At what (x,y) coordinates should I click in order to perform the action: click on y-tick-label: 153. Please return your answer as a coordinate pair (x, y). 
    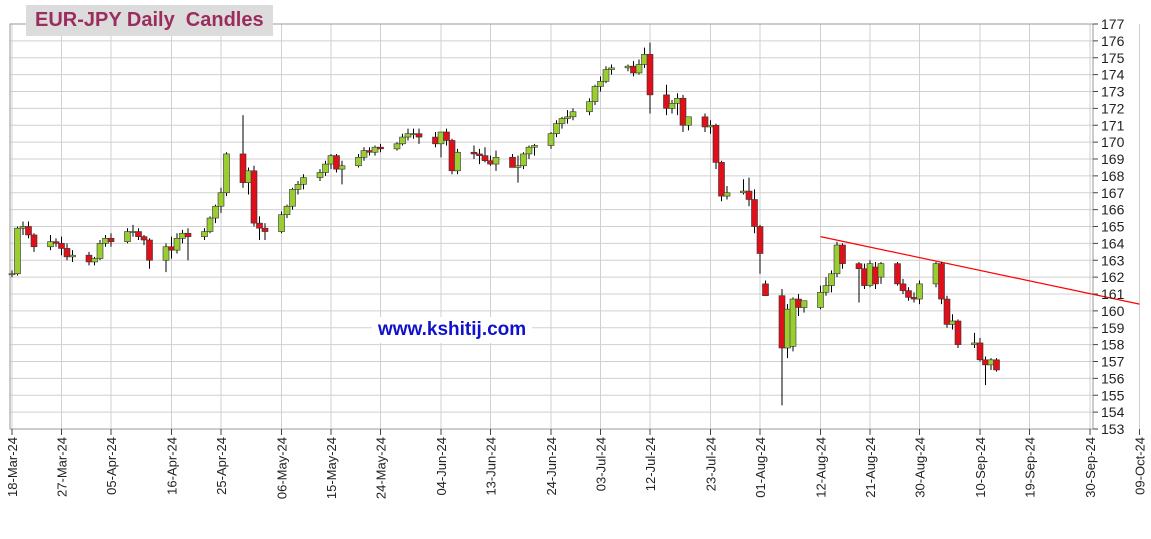
    Looking at the image, I should click on (1113, 429).